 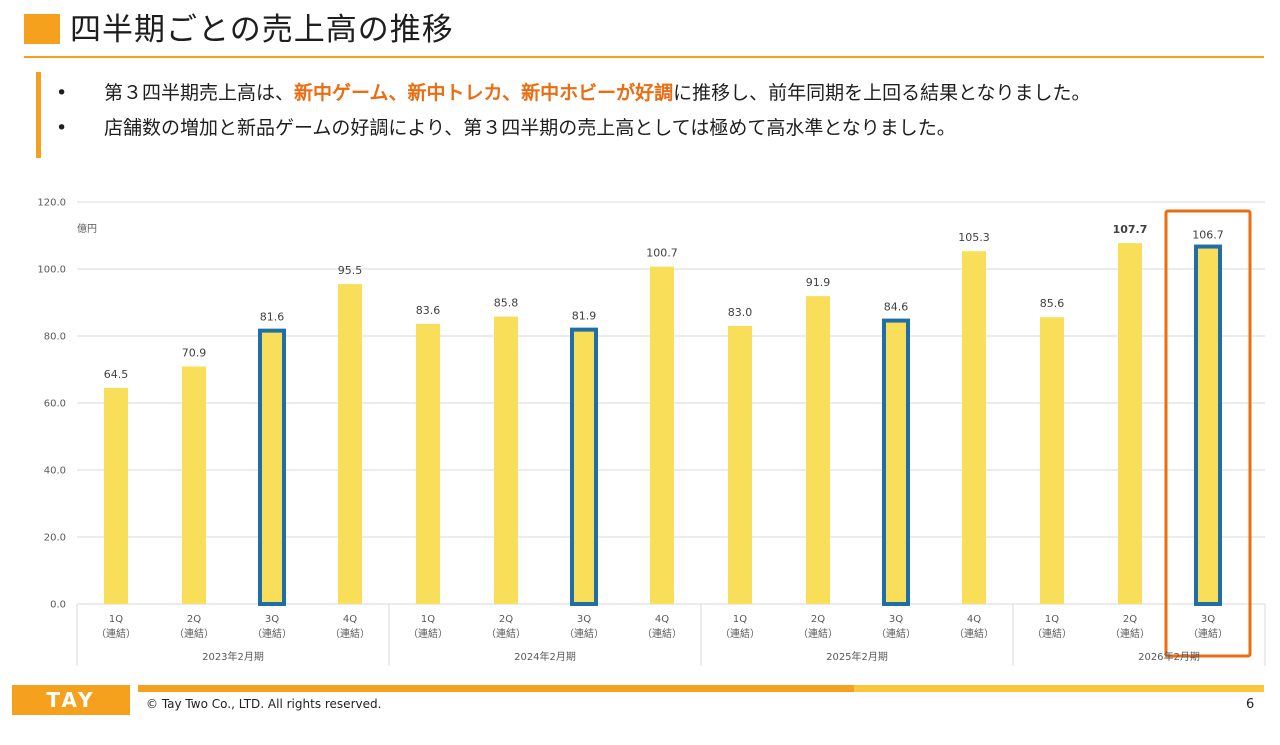 What do you see at coordinates (584, 316) in the screenshot?
I see `data-label: 81.9` at bounding box center [584, 316].